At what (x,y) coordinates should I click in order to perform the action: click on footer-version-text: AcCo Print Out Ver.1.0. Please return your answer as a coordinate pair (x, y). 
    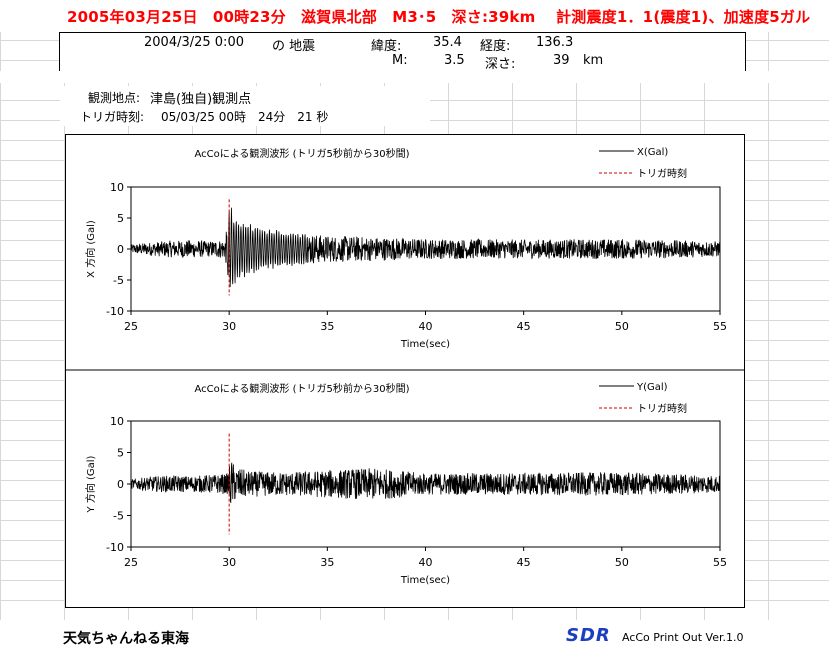
    Looking at the image, I should click on (683, 637).